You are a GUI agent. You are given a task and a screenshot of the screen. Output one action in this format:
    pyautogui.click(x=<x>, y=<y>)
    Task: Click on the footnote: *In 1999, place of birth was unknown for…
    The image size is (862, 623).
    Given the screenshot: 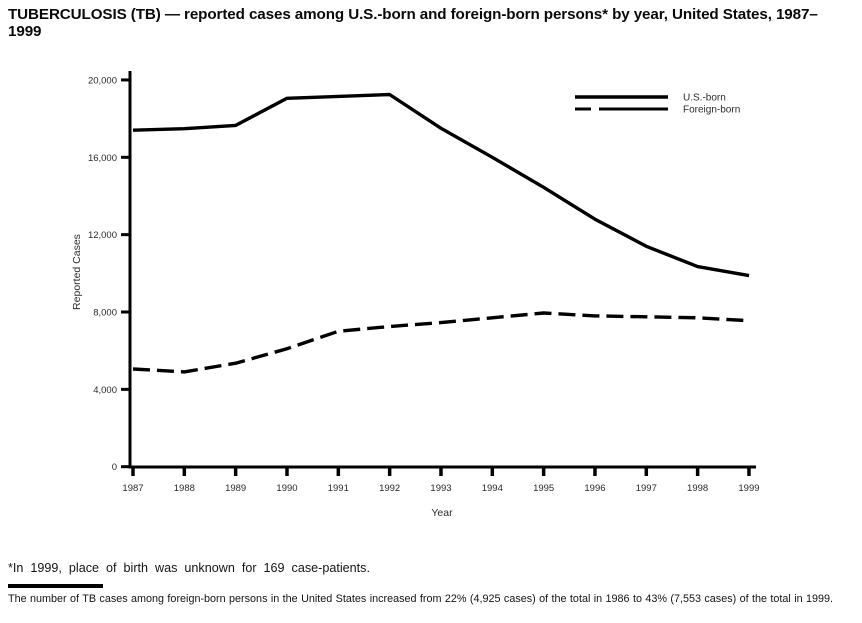 What is the action you would take?
    pyautogui.click(x=189, y=568)
    